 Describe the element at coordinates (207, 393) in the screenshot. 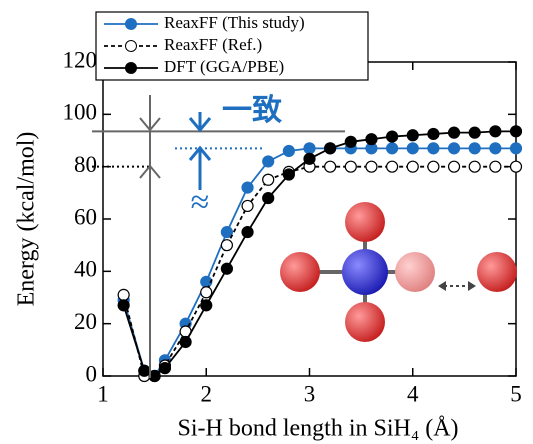

I see `x-tick-label: 2` at that location.